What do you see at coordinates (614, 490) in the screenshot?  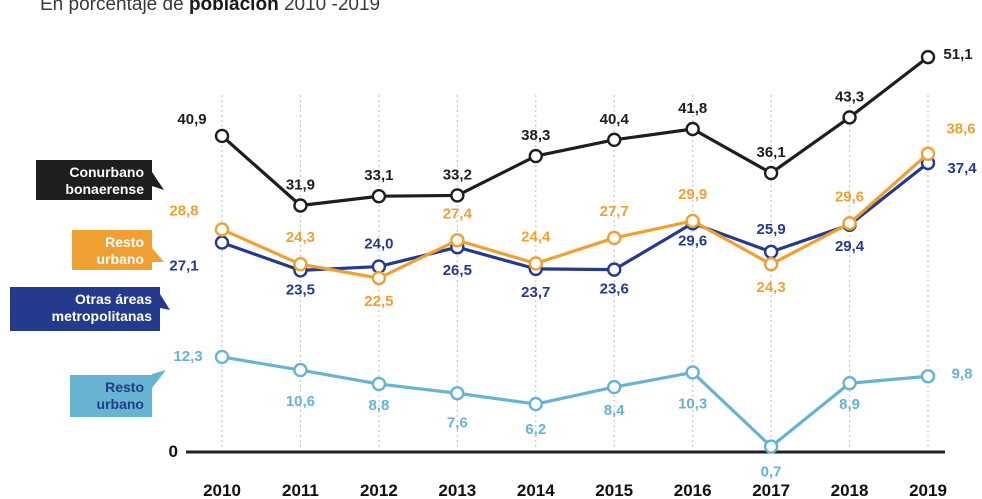 I see `x-tick-label: 2015` at bounding box center [614, 490].